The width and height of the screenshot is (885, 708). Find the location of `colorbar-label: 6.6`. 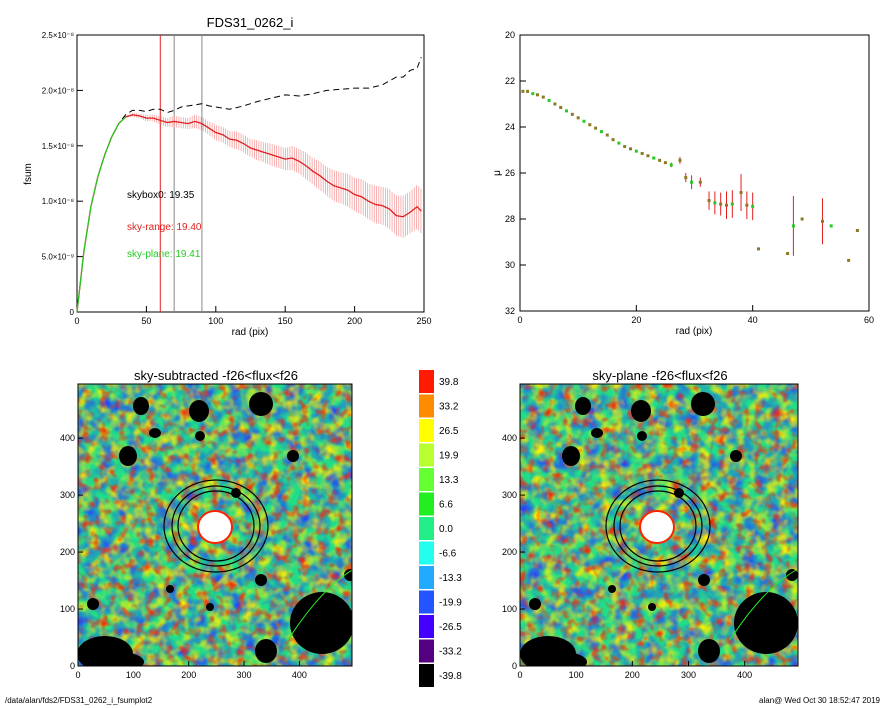

colorbar-label: 6.6 is located at coordinates (446, 505).